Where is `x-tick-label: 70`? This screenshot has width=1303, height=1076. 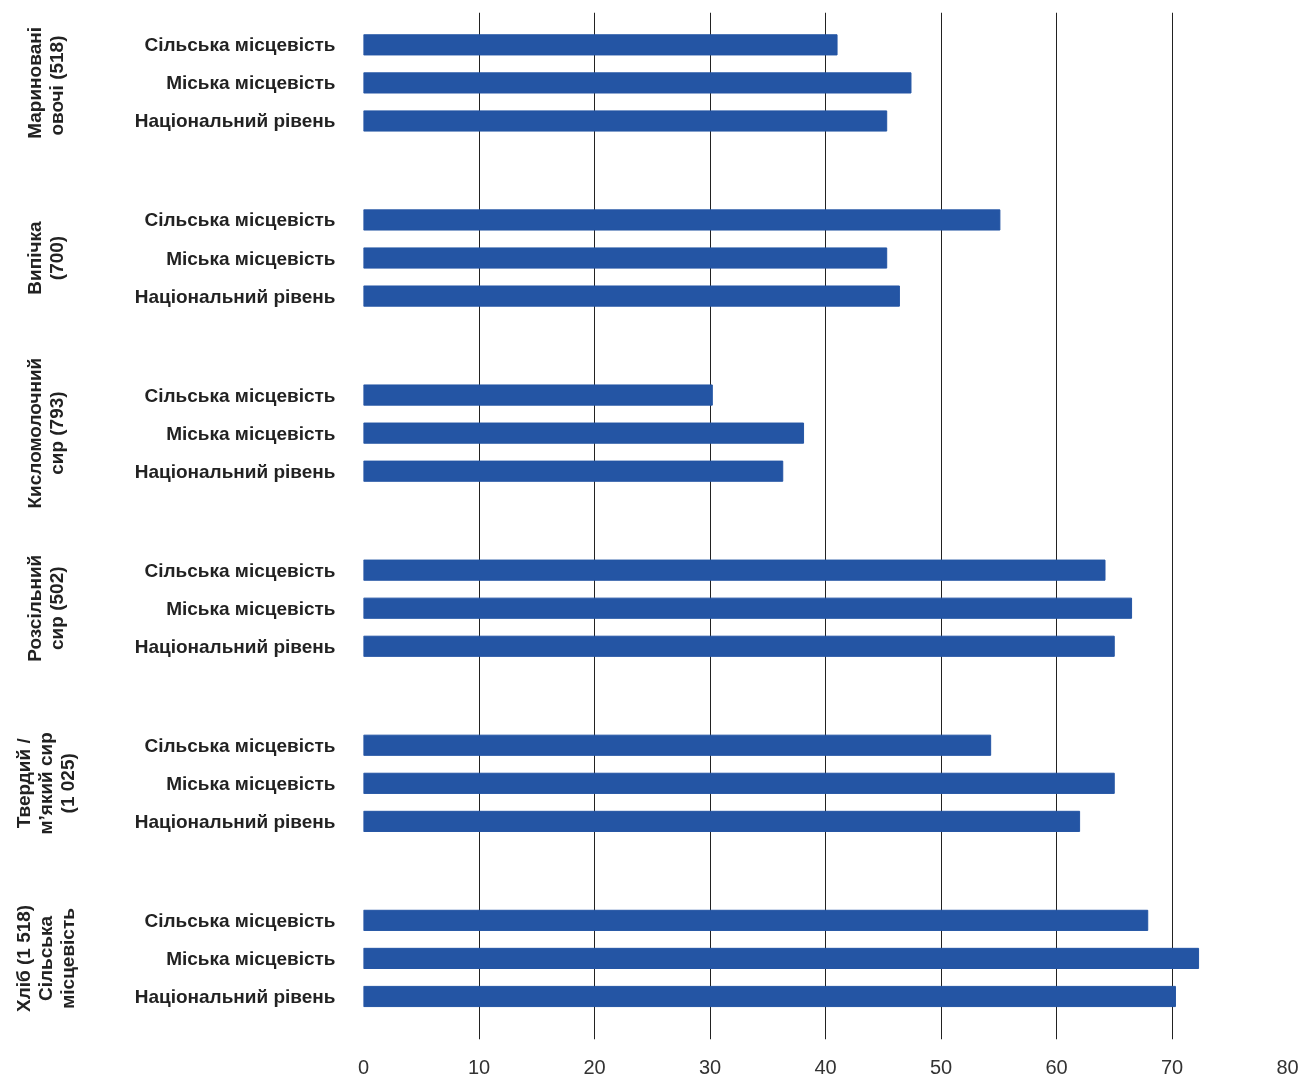 x-tick-label: 70 is located at coordinates (1172, 1065).